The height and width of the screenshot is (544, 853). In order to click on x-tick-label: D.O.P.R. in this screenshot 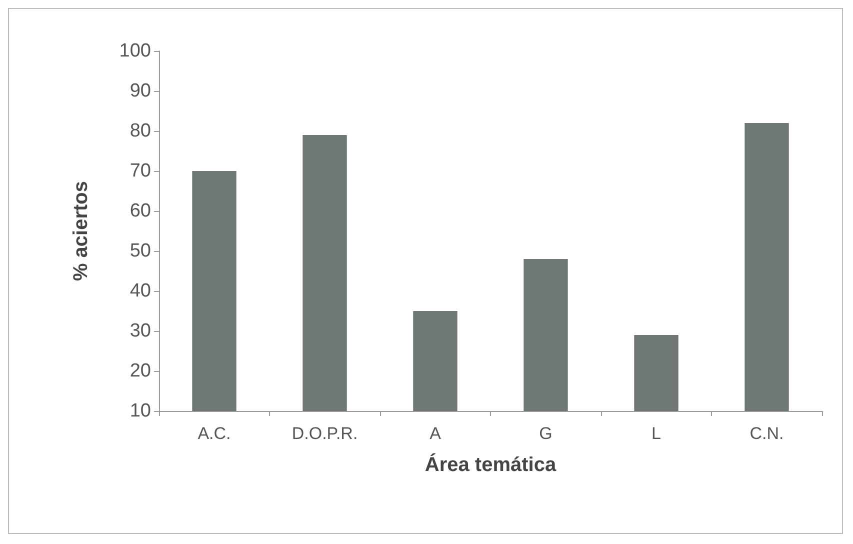, I will do `click(325, 433)`.